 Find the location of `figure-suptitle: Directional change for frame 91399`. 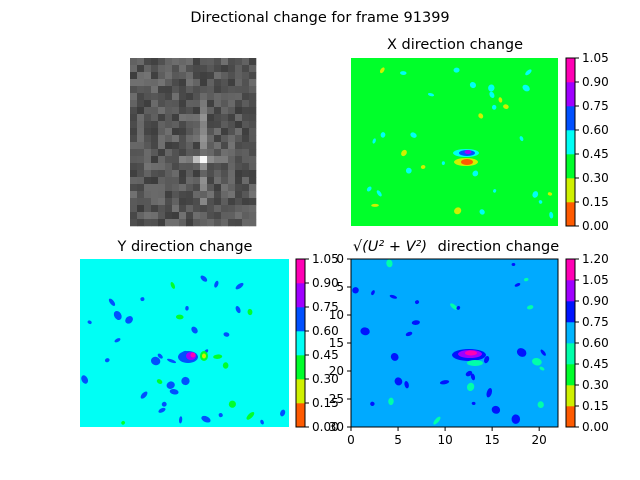

figure-suptitle: Directional change for frame 91399 is located at coordinates (319, 18).